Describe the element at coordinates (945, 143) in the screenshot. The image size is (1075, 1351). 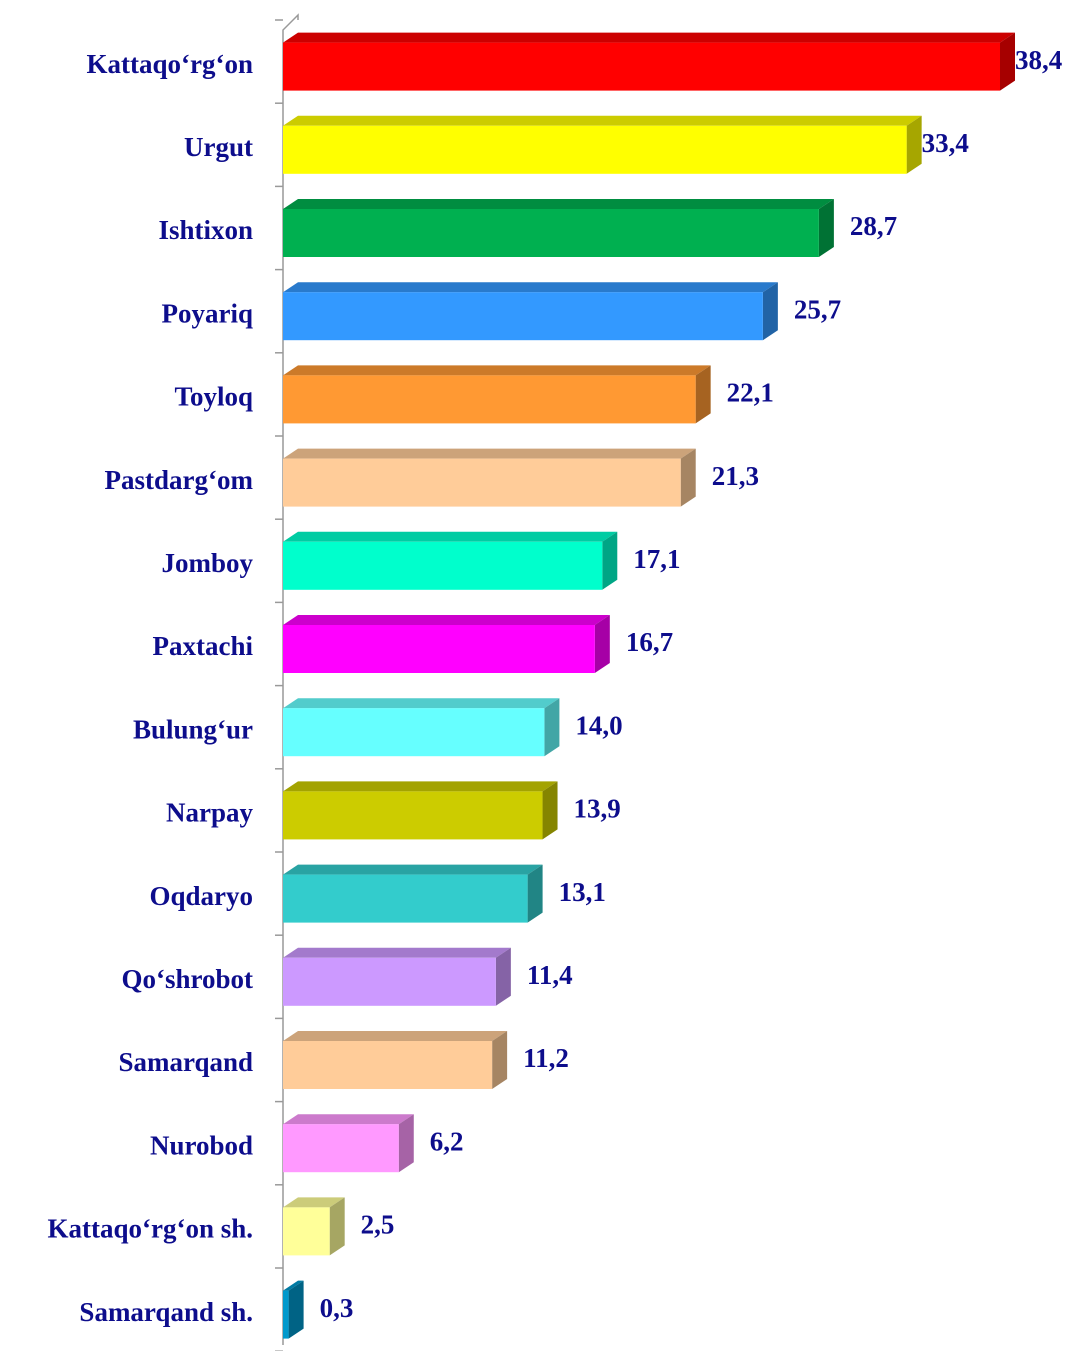
I see `value-label: 33,4` at that location.